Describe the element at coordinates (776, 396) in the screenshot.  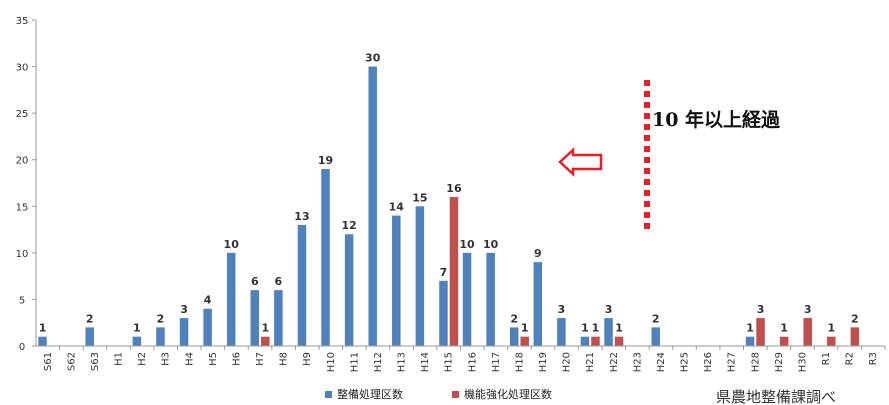
I see `source-note: 県農地整備課調べ` at that location.